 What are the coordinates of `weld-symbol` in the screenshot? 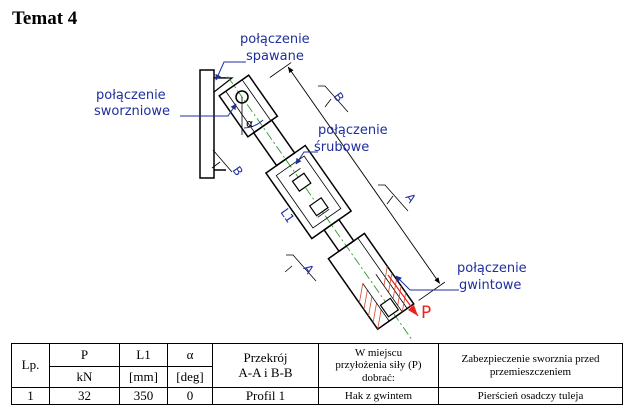 It's located at (223, 85).